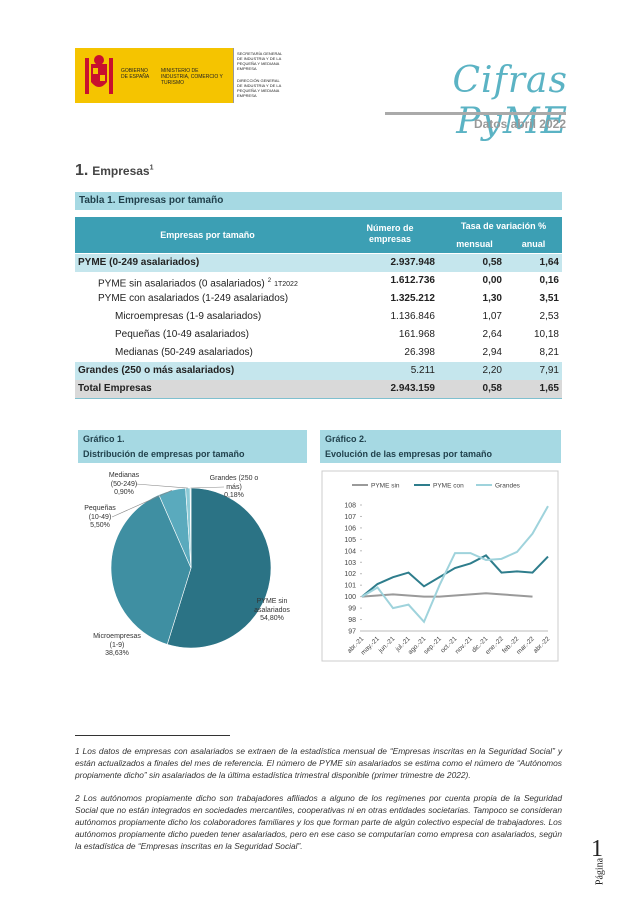  I want to click on y-tick-label: 98, so click(352, 620).